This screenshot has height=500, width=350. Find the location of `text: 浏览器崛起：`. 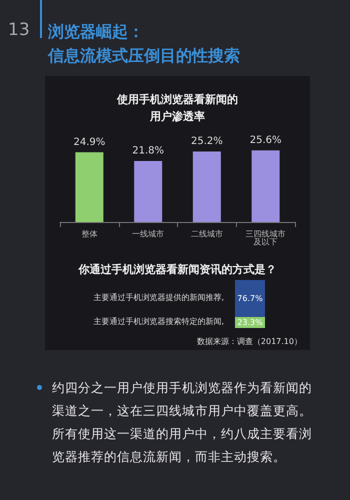

text: 浏览器崛起： is located at coordinates (96, 32).